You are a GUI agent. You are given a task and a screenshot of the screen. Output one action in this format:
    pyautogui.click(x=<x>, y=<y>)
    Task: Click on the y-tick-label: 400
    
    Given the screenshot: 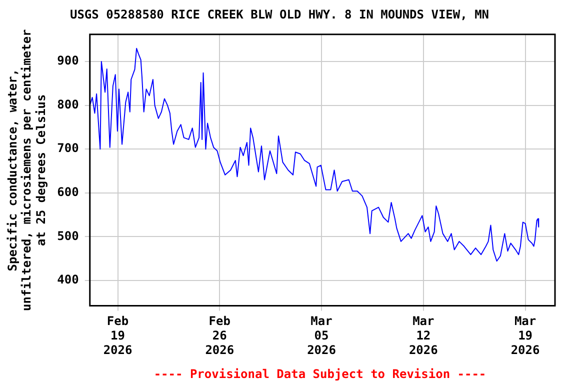 What is the action you would take?
    pyautogui.click(x=68, y=279)
    